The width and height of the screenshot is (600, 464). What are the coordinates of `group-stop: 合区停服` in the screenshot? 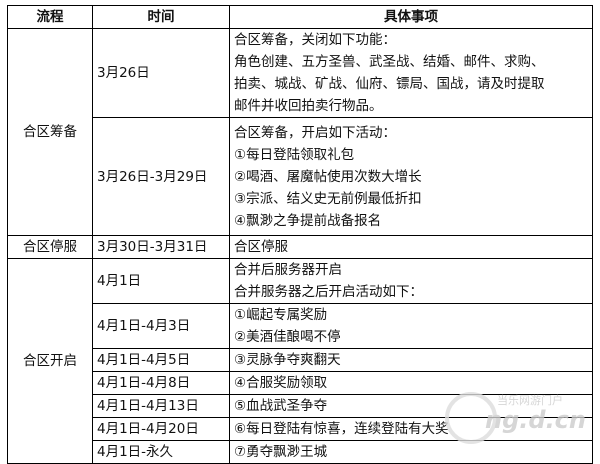 It's located at (50, 247).